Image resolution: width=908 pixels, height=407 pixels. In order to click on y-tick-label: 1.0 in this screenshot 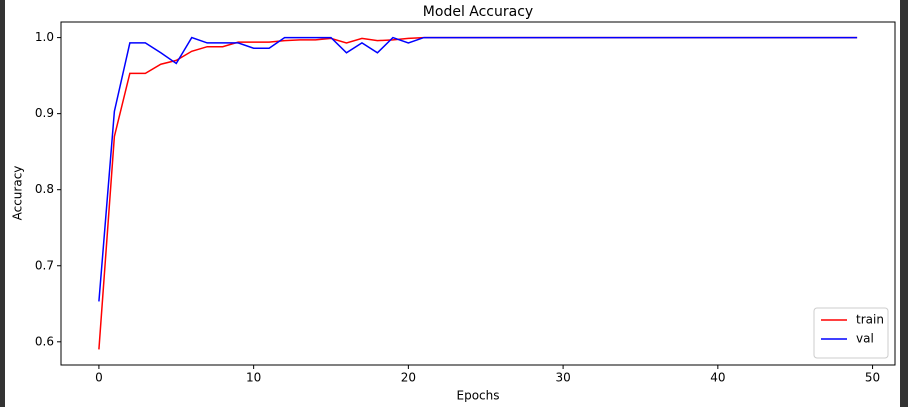, I will do `click(44, 37)`.